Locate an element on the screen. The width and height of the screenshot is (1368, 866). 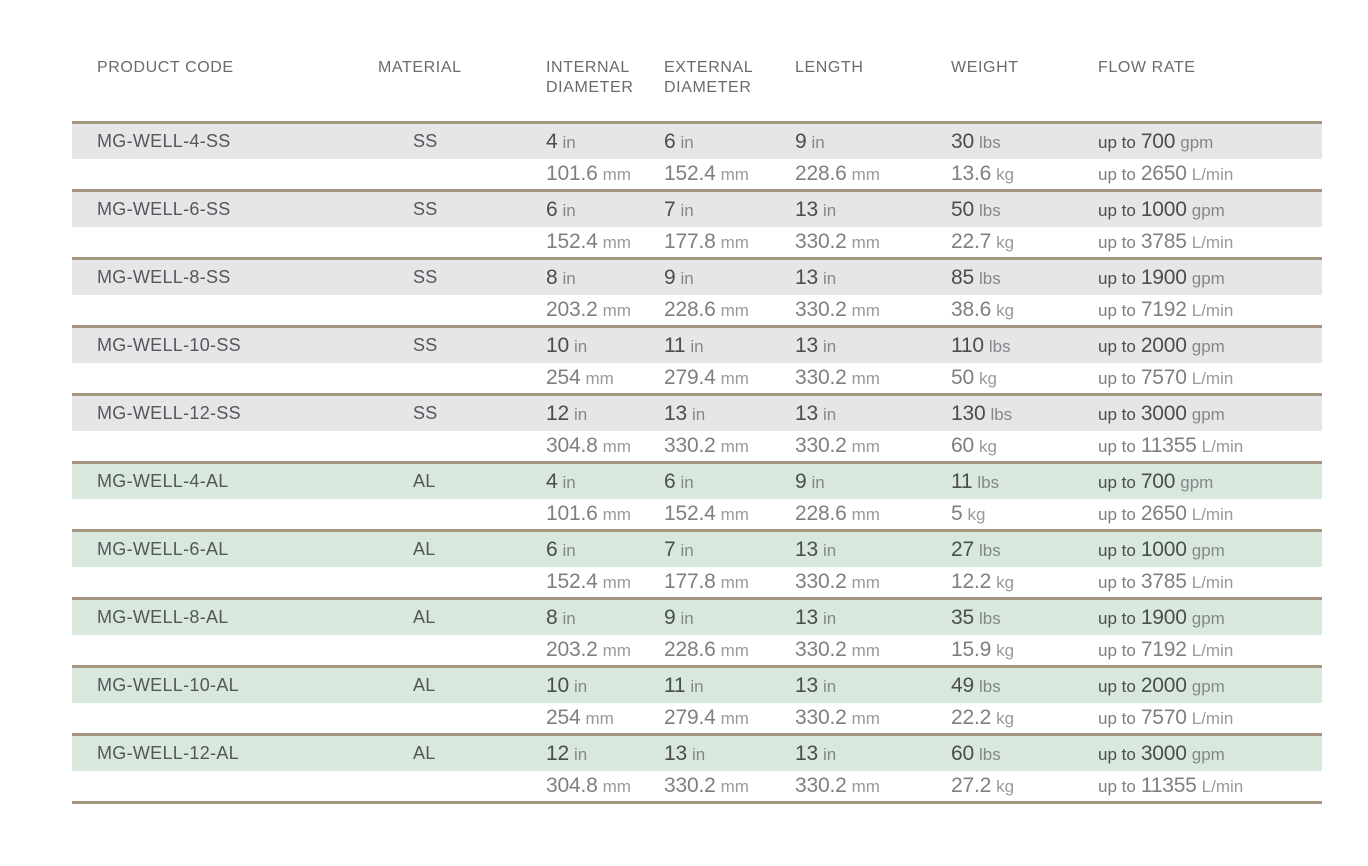
value: 152.4 is located at coordinates (690, 513).